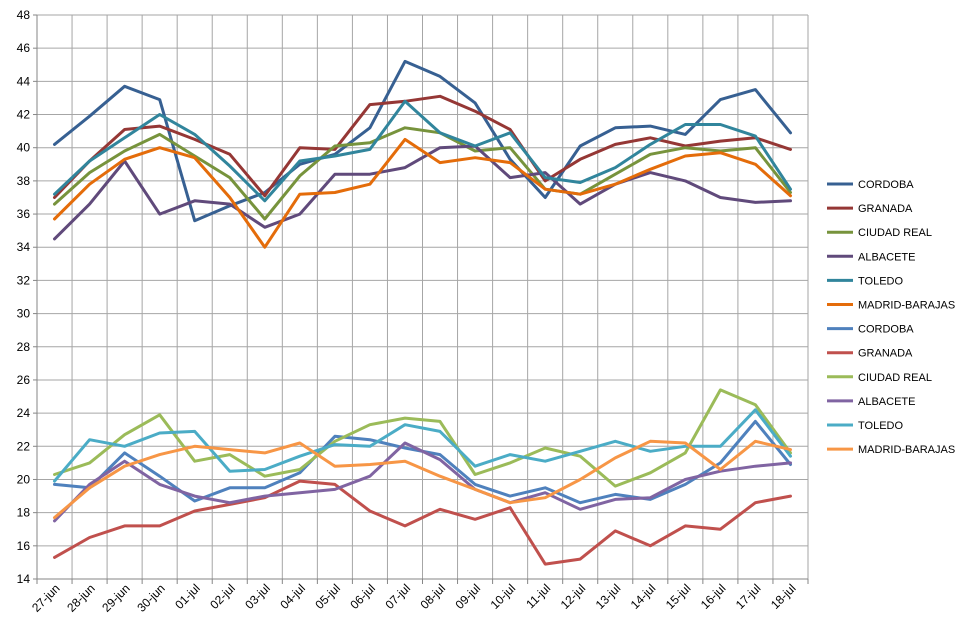 The height and width of the screenshot is (634, 970). Describe the element at coordinates (24, 579) in the screenshot. I see `y-tick-label: 14` at that location.